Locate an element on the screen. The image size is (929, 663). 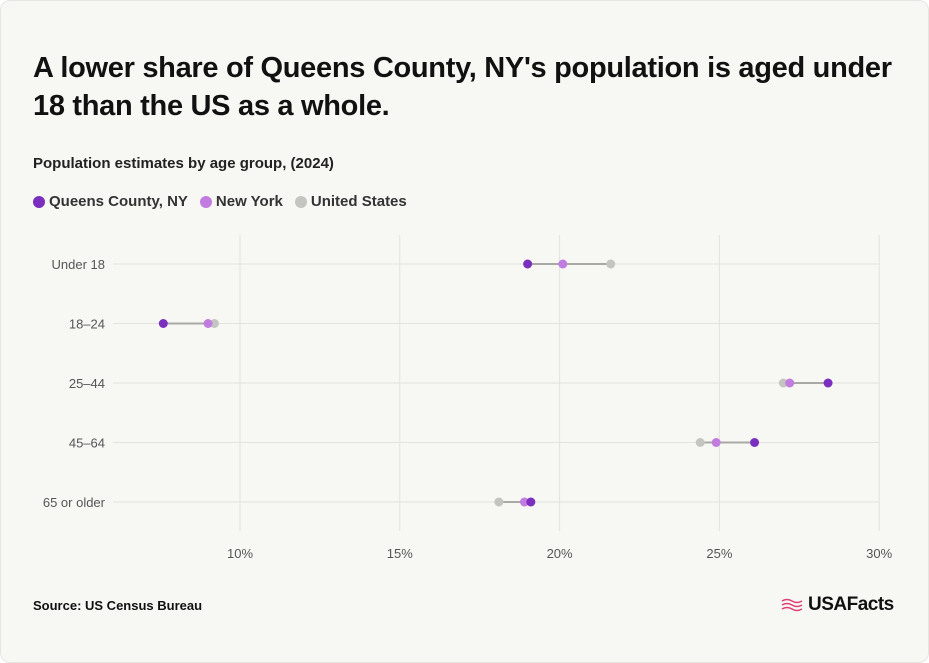
legend-label-new-york: New York is located at coordinates (249, 201).